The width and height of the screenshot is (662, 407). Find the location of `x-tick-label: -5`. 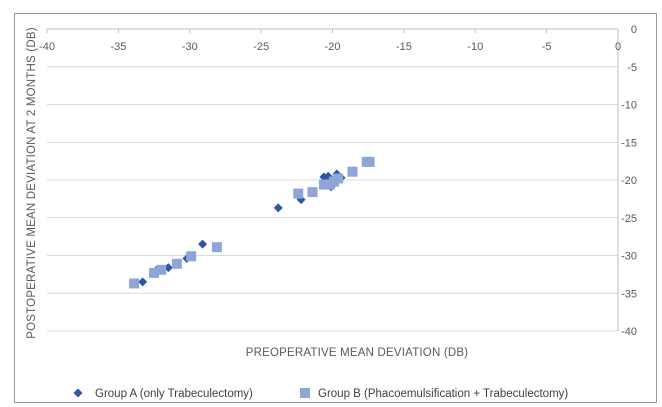

x-tick-label: -5 is located at coordinates (547, 47).